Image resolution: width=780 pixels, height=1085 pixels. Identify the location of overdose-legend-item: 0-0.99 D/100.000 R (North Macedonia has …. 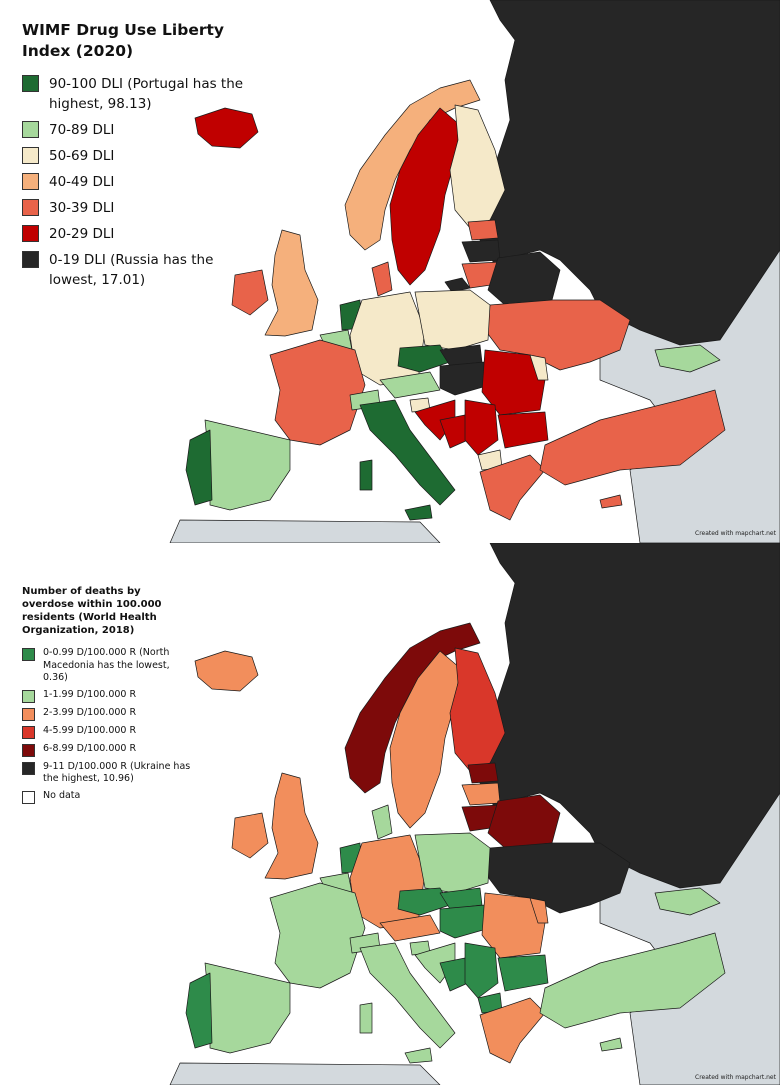
(107, 666).